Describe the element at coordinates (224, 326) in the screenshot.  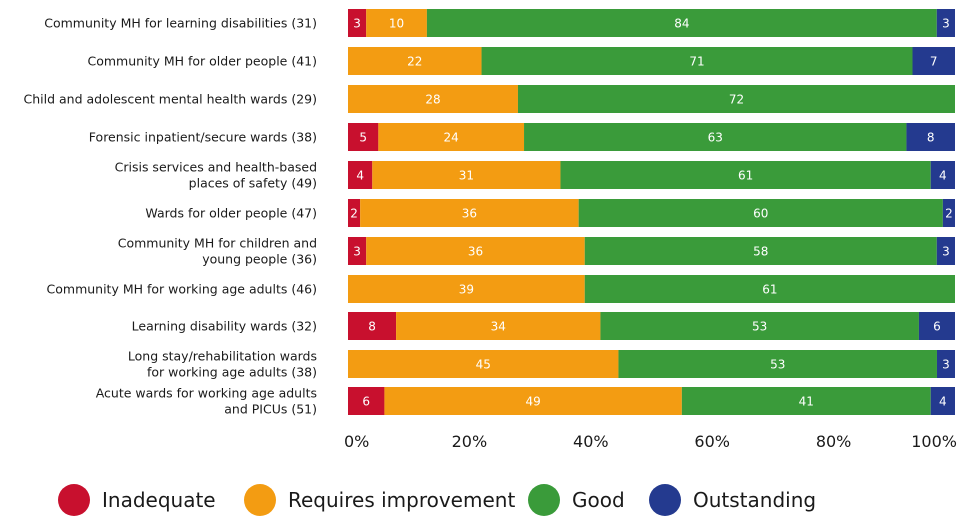
I see `category-label: Learning disability wards (32)` at that location.